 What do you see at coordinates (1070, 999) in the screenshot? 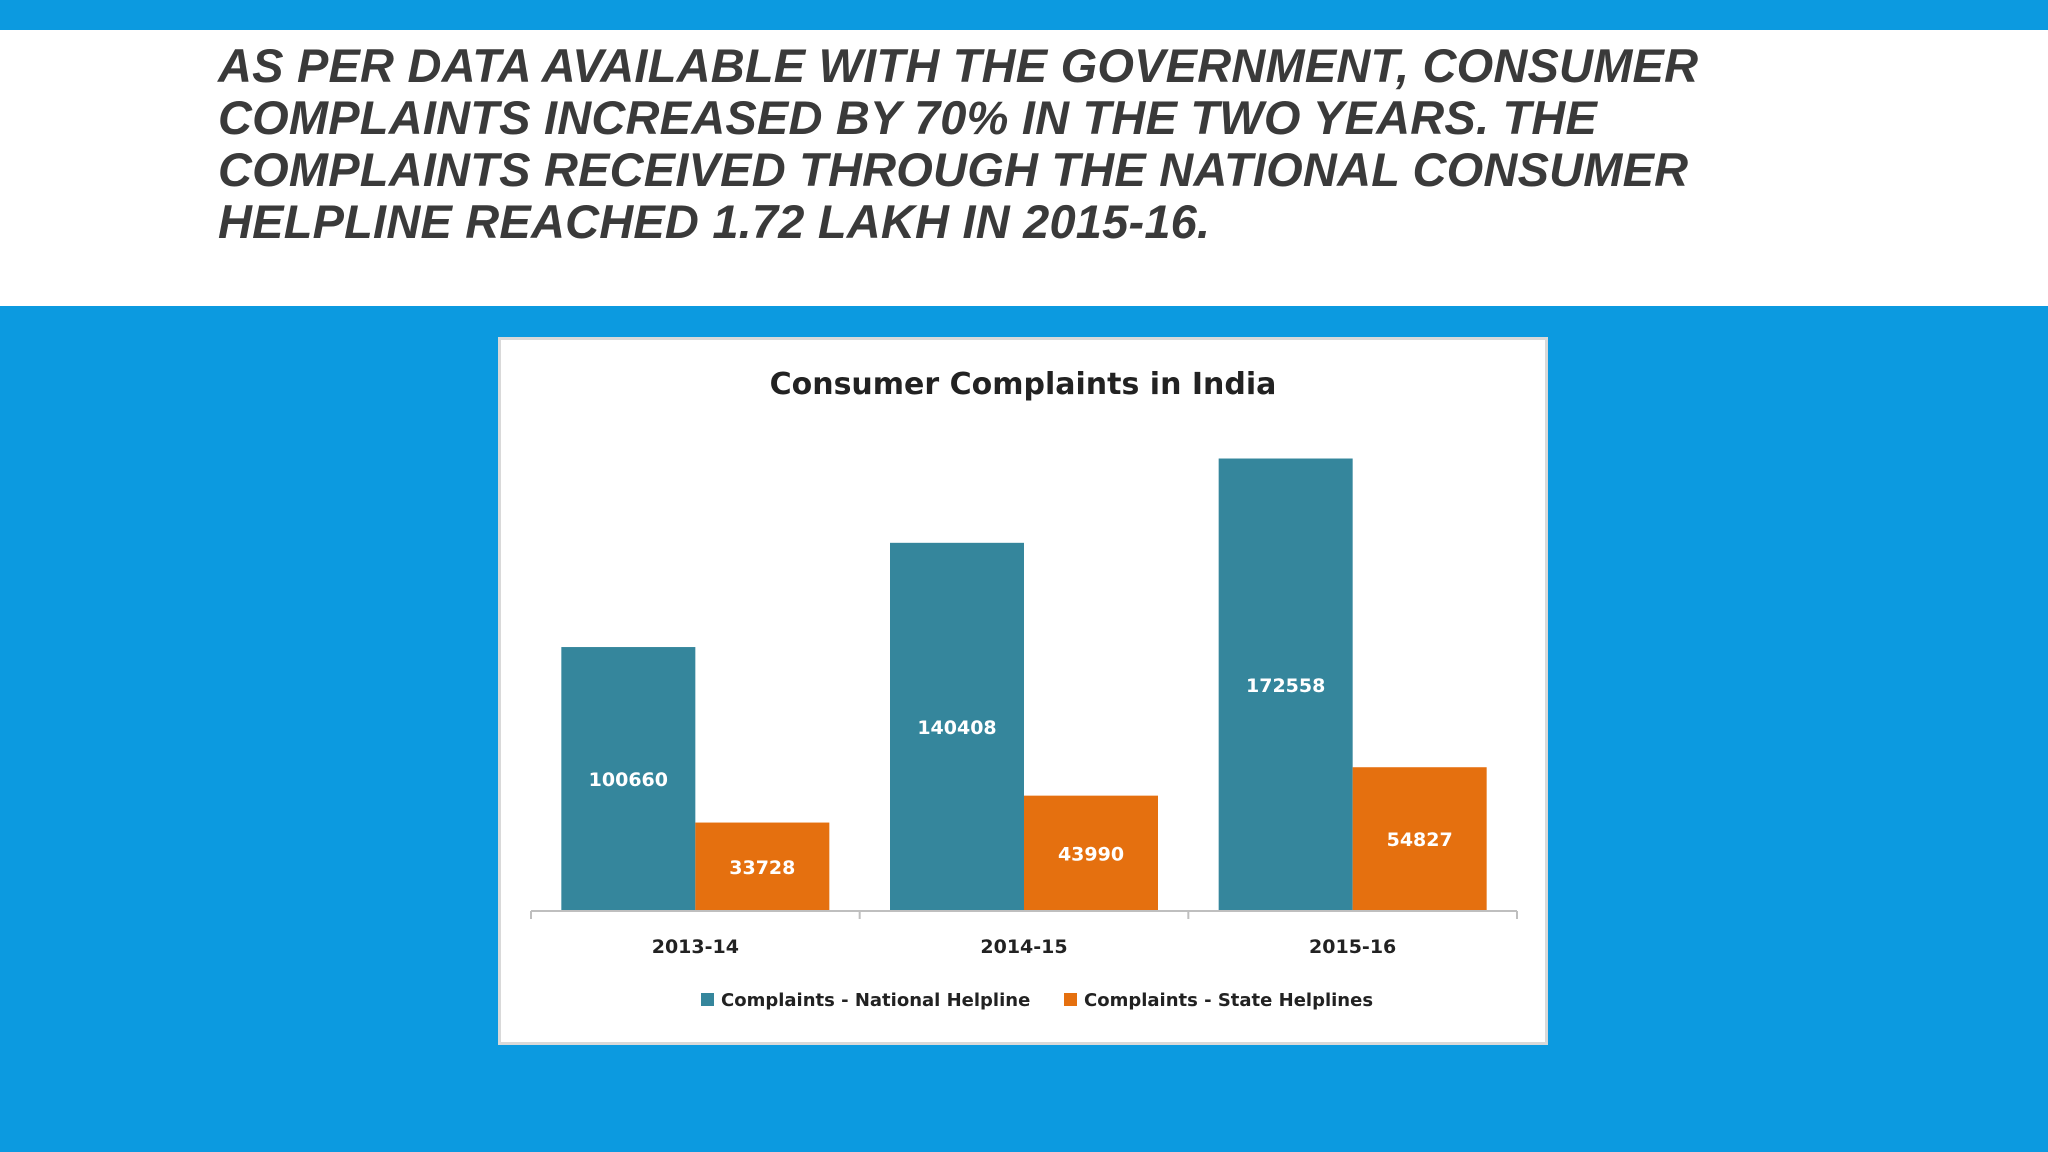
I see `legend-swatch-state` at bounding box center [1070, 999].